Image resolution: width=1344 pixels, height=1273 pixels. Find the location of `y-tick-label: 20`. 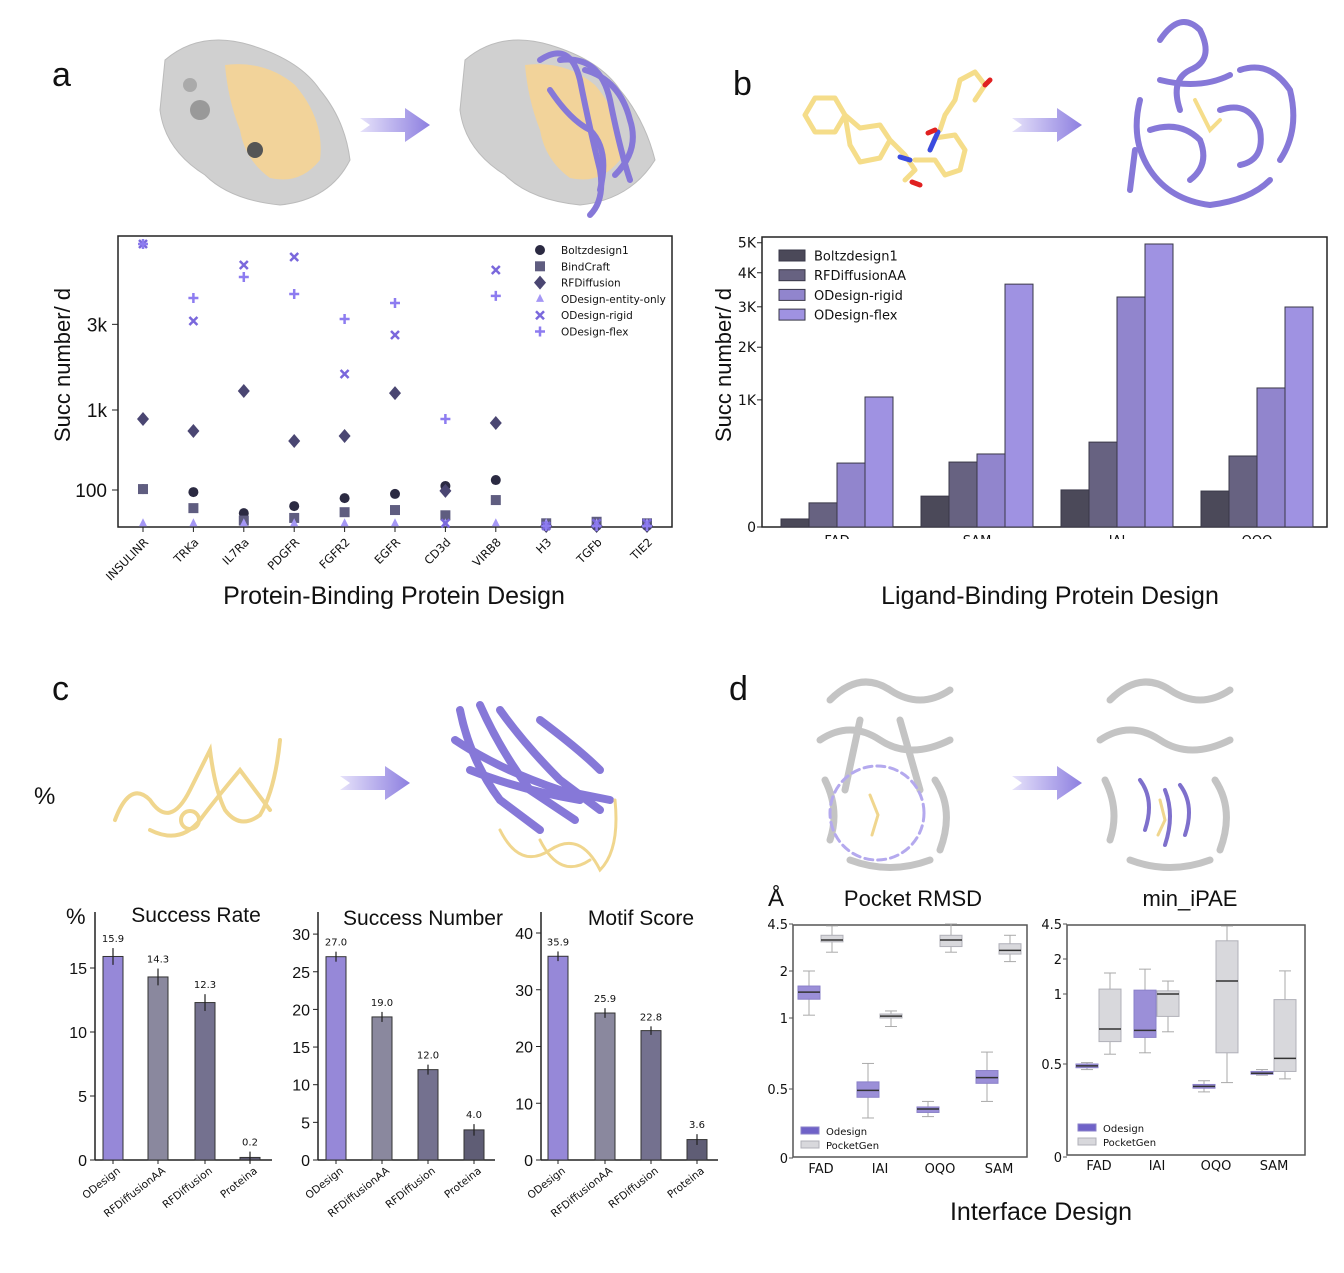

y-tick-label: 20 is located at coordinates (301, 1010).